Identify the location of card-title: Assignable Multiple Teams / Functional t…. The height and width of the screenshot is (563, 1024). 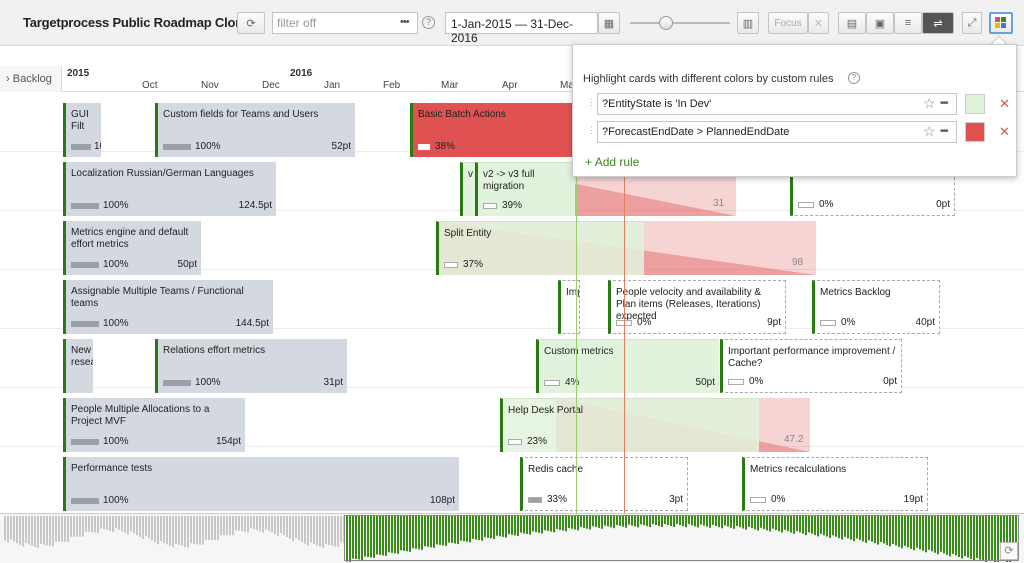
(157, 297).